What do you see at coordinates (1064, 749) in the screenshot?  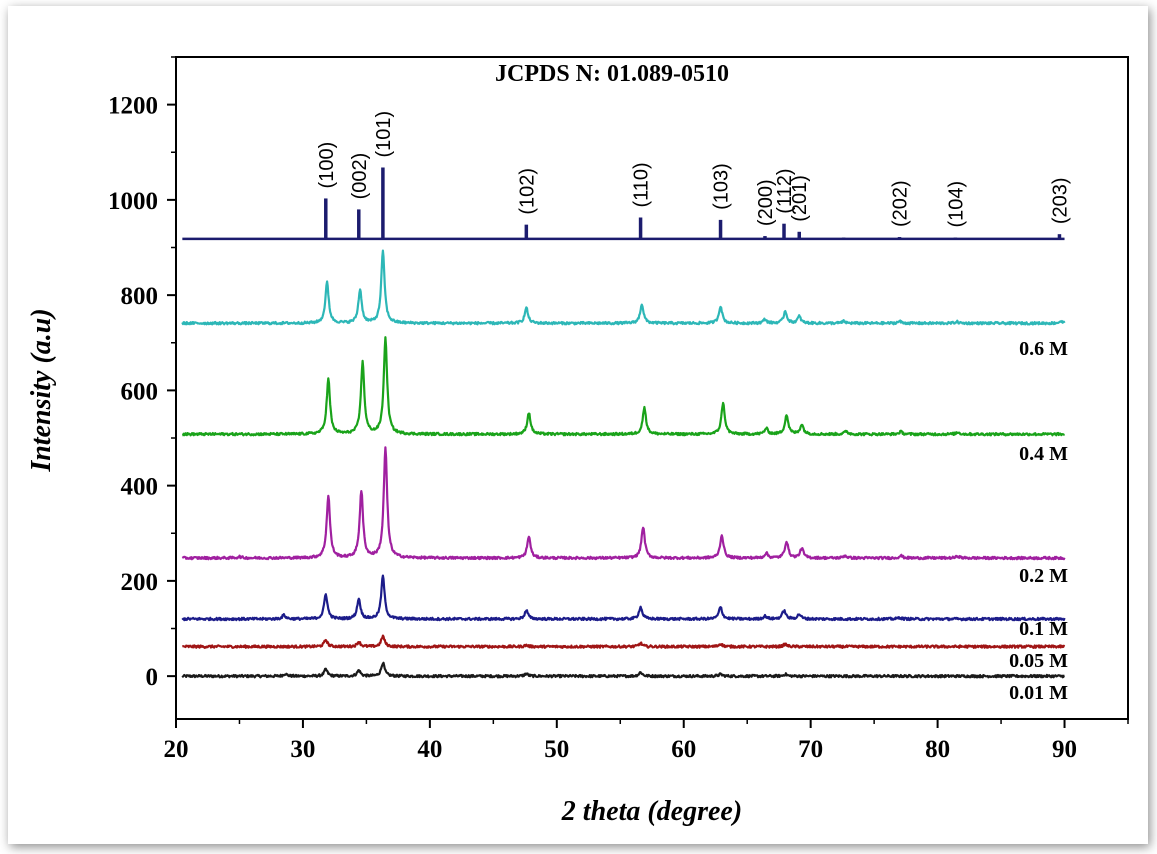 I see `x-tick-label: 90` at bounding box center [1064, 749].